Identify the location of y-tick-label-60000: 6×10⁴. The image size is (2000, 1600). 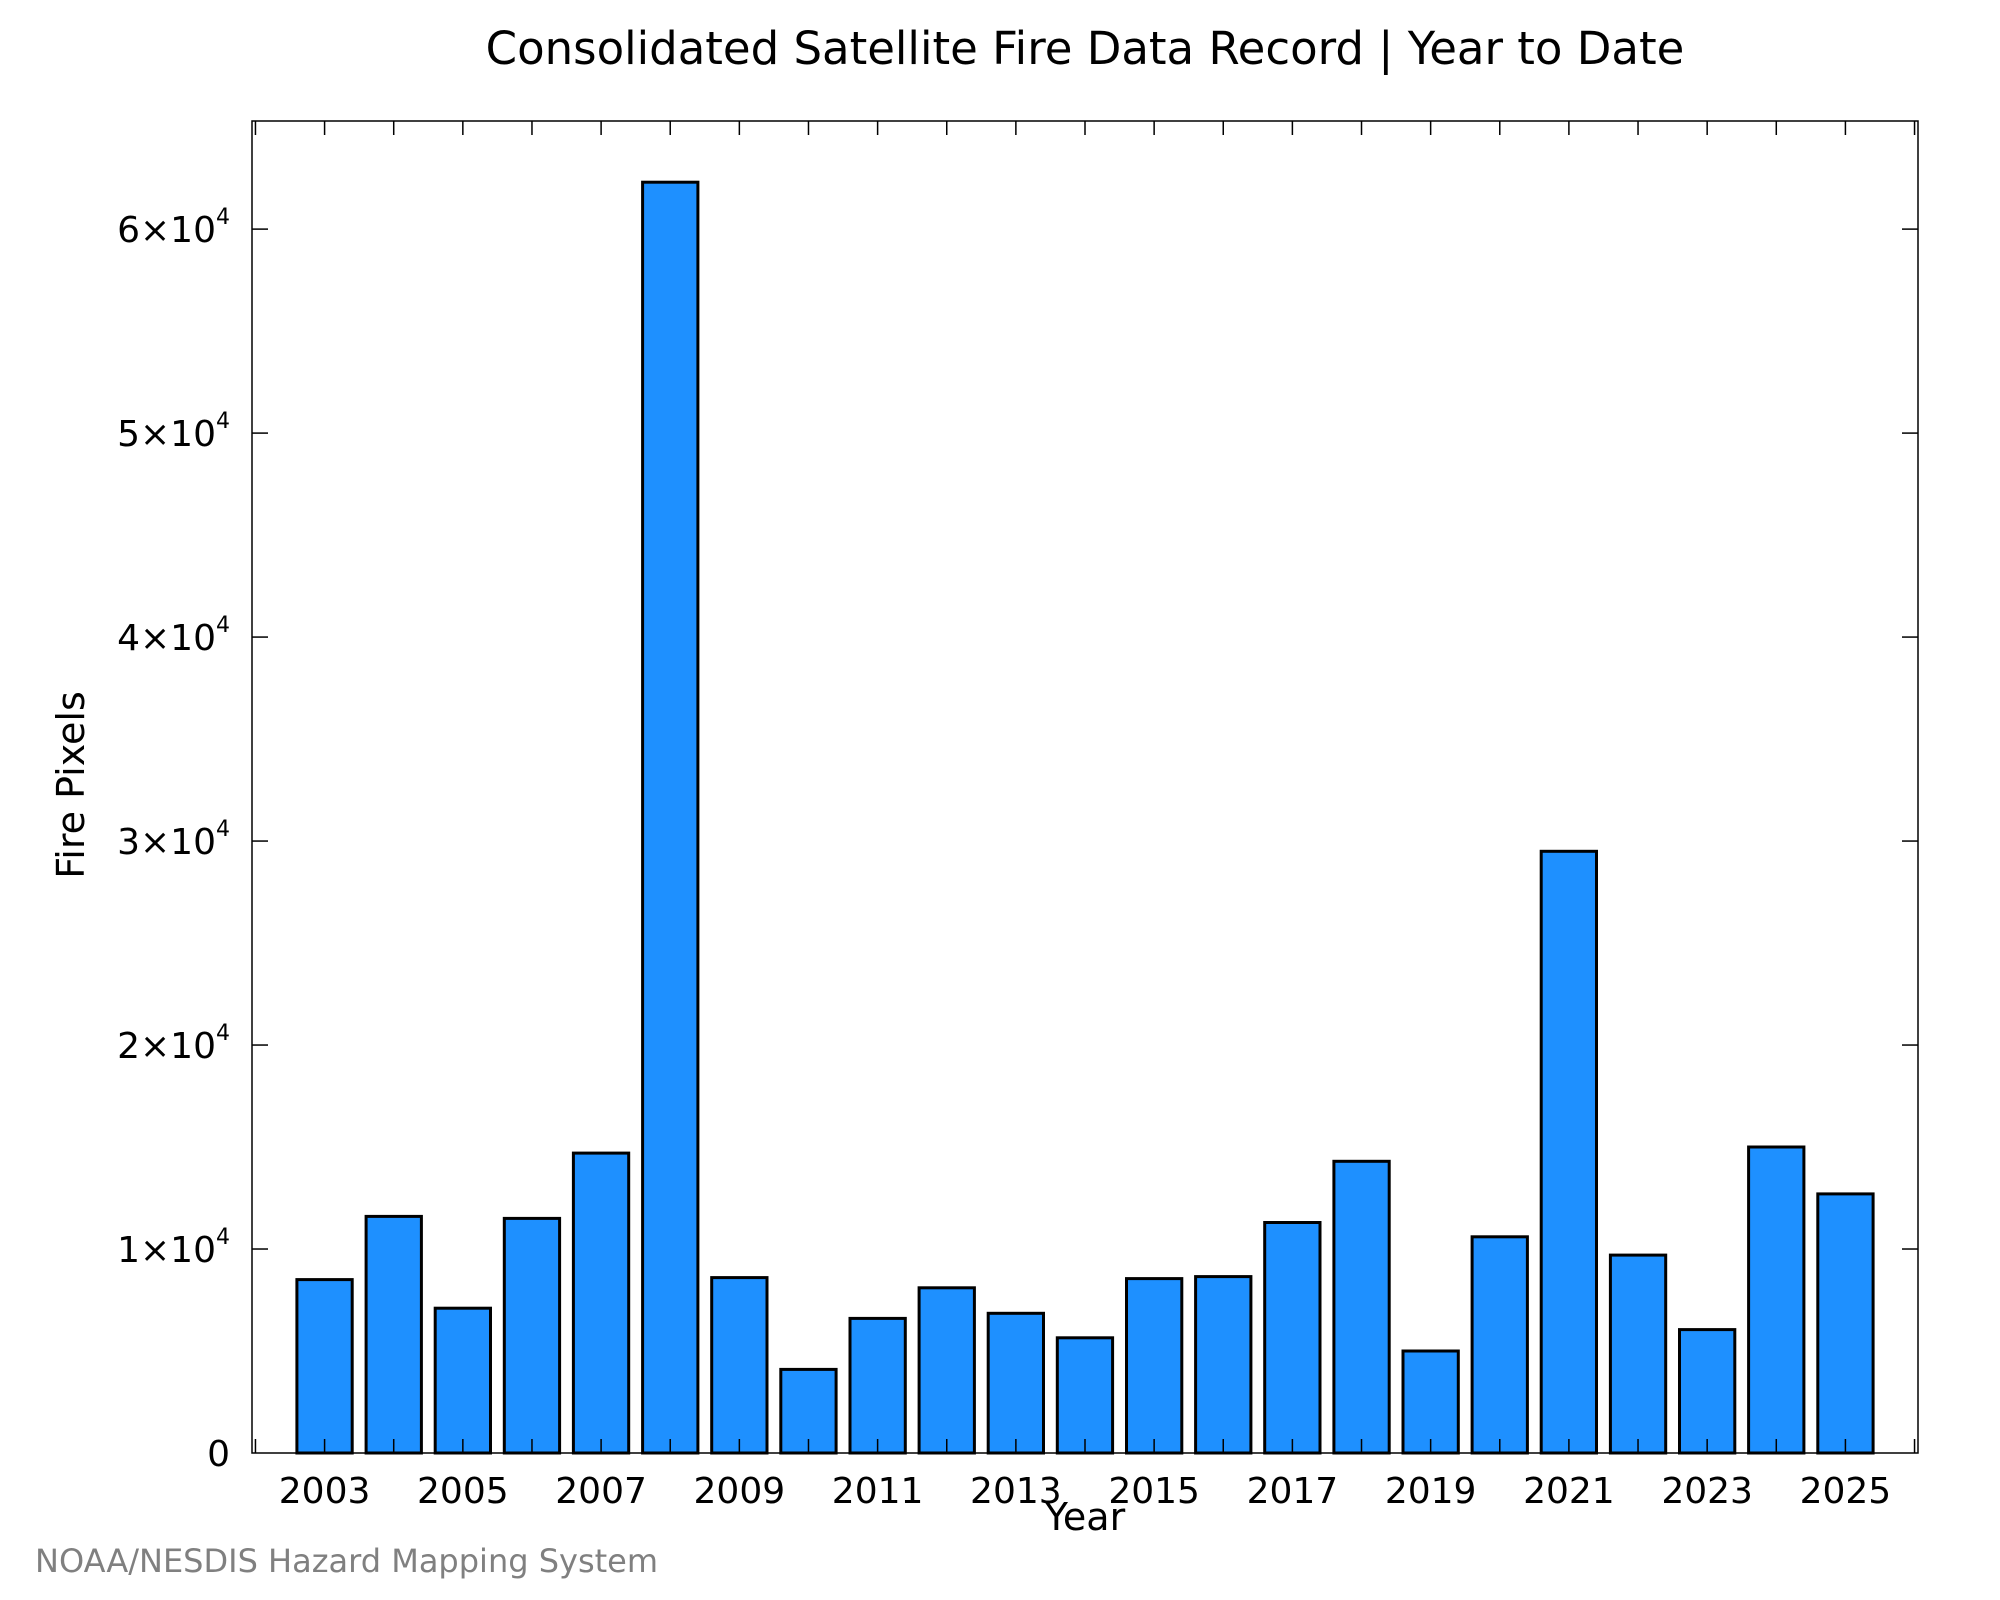
(173, 228).